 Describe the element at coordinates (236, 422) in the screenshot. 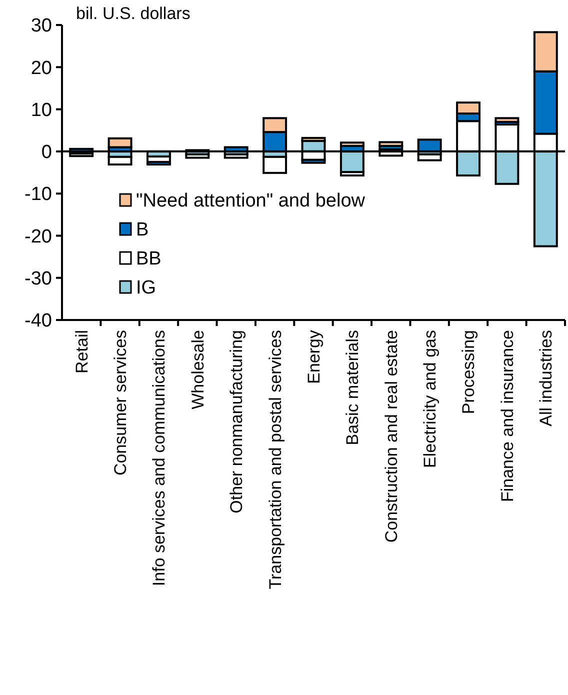

I see `x-tick-label: Other nonmanufacturing` at that location.